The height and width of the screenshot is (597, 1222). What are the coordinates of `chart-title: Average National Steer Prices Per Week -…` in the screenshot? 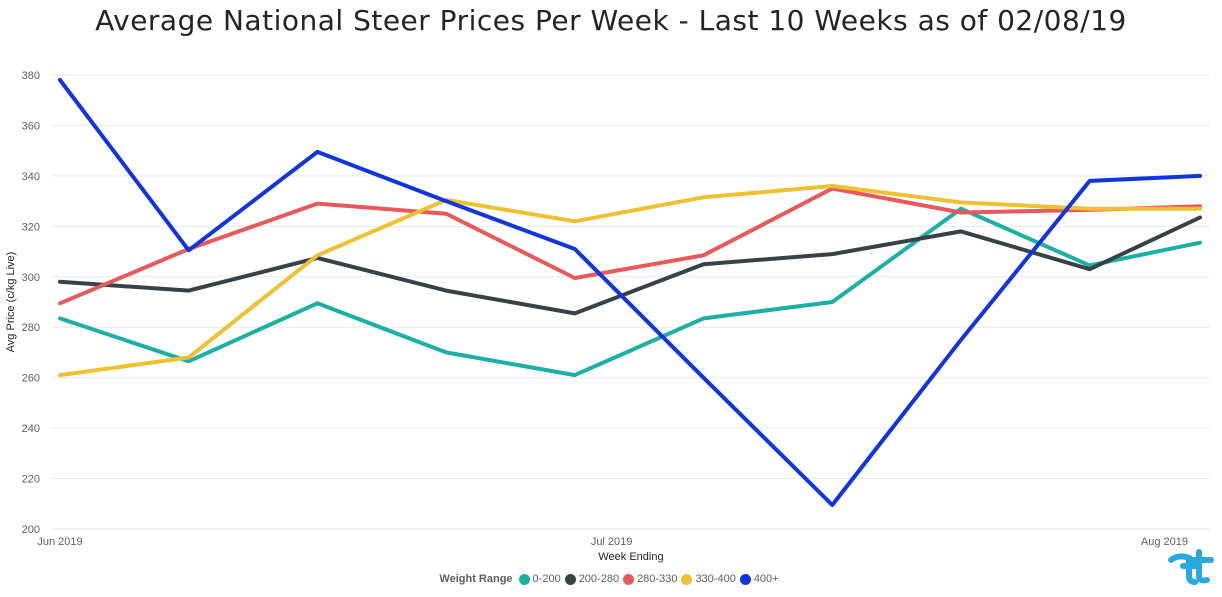 It's located at (611, 20).